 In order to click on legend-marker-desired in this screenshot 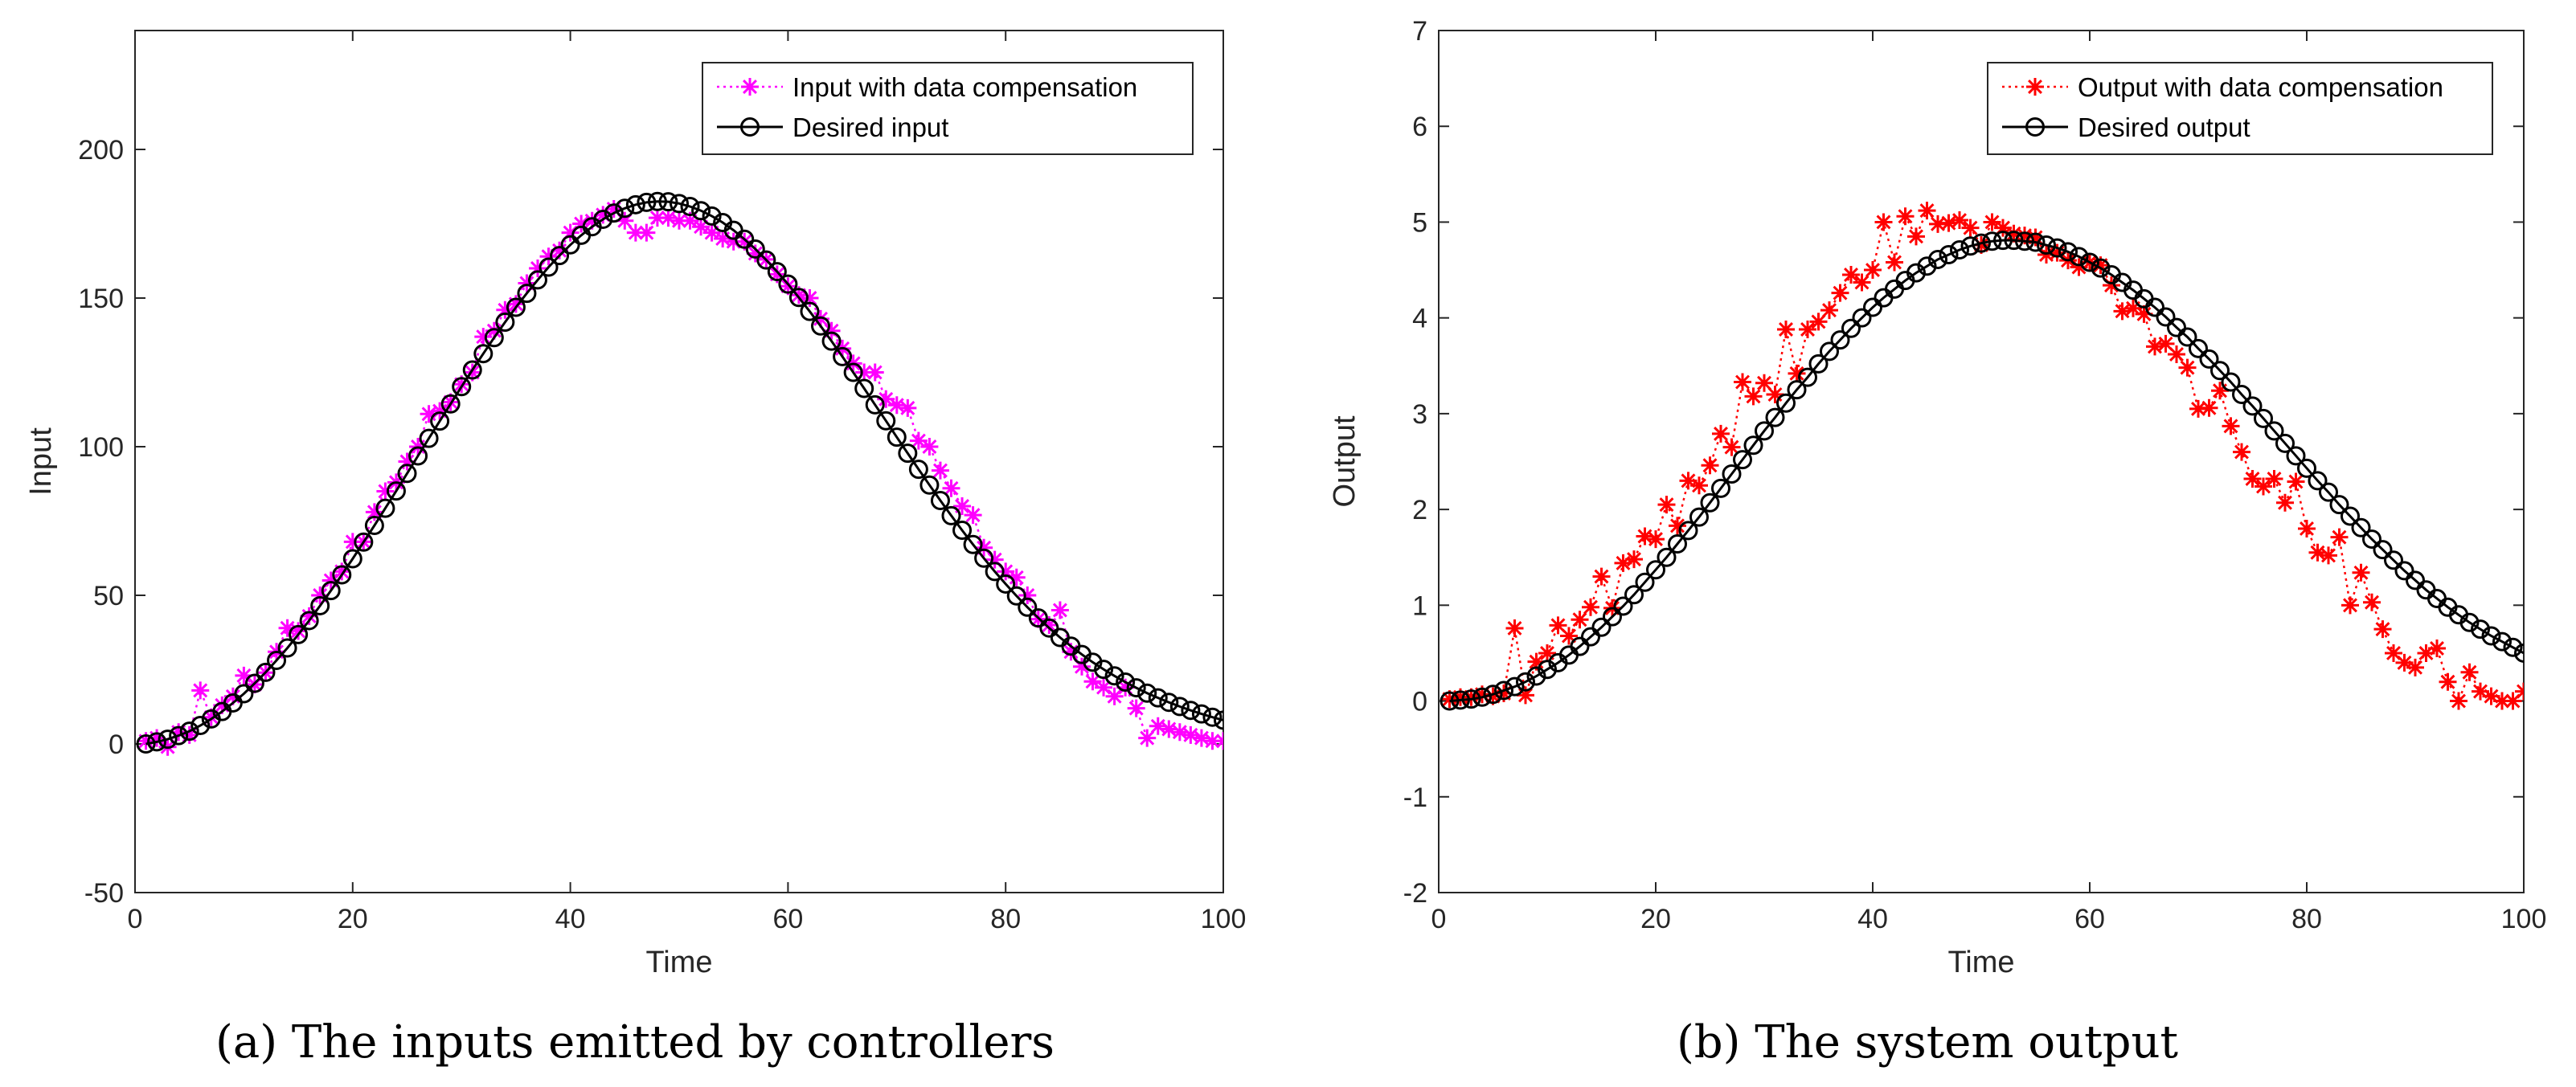, I will do `click(2035, 127)`.